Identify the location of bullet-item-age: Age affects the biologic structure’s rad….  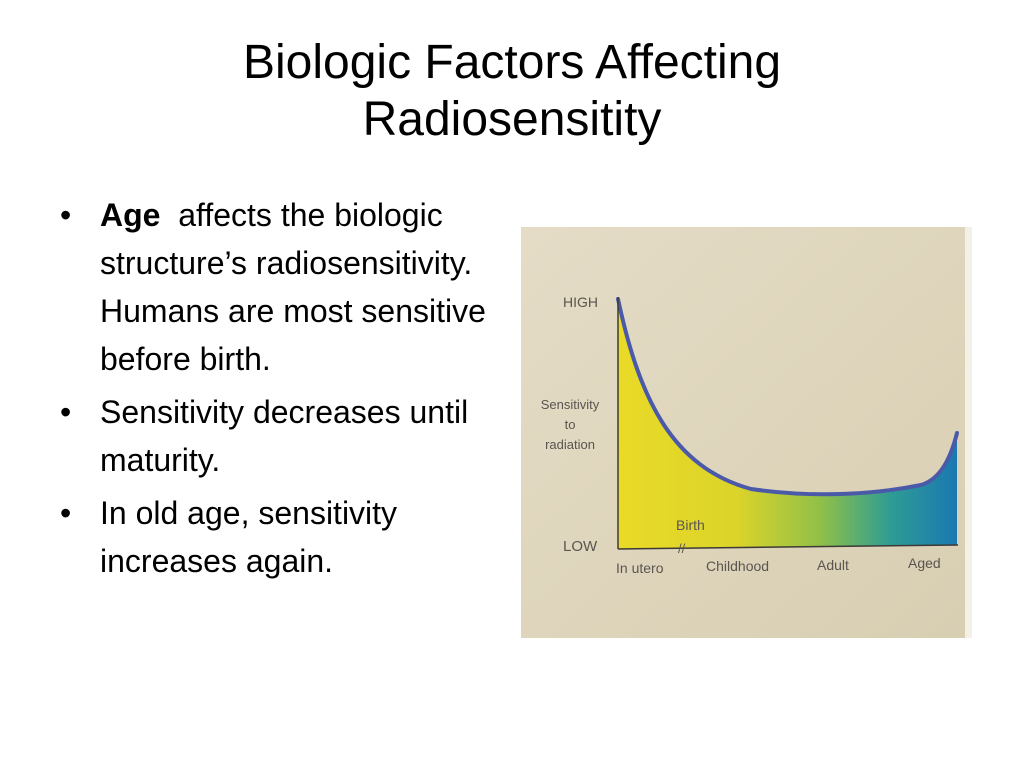
(278, 287).